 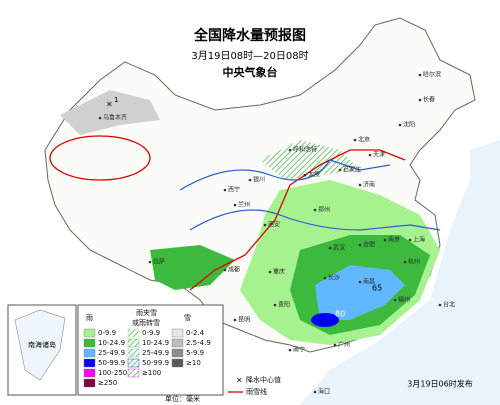 I want to click on legend-label: ≥100, so click(x=151, y=373).